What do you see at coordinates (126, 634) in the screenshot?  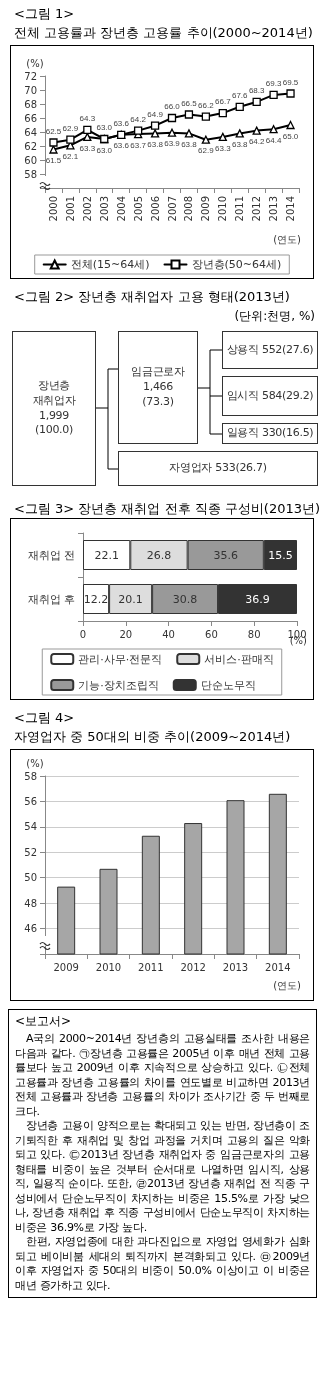 I see `x-tick-label: 20` at bounding box center [126, 634].